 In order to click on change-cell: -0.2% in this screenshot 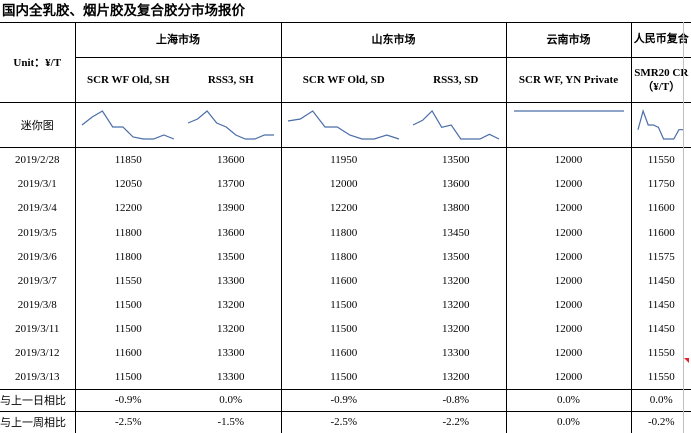, I will do `click(661, 421)`.